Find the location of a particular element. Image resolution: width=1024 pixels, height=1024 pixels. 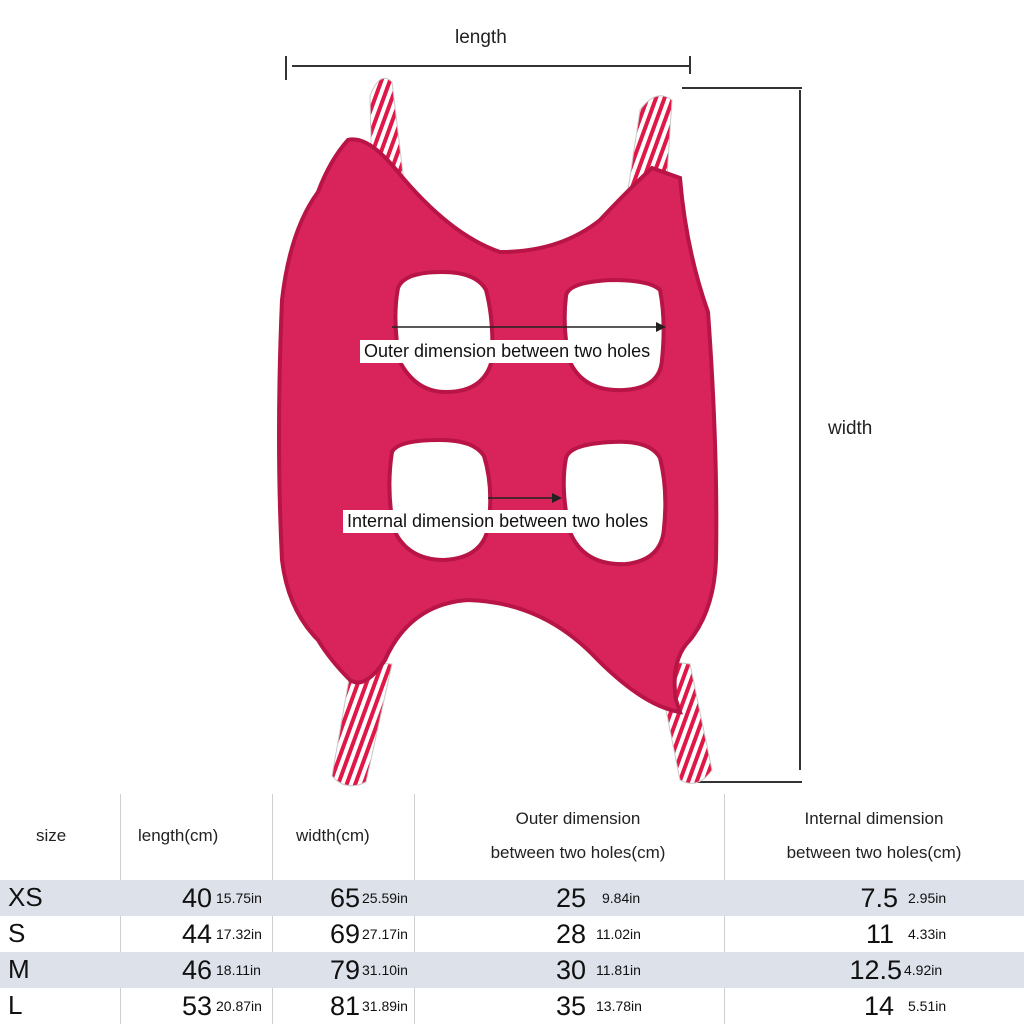

length-cm-cell: 46 is located at coordinates (196, 970).